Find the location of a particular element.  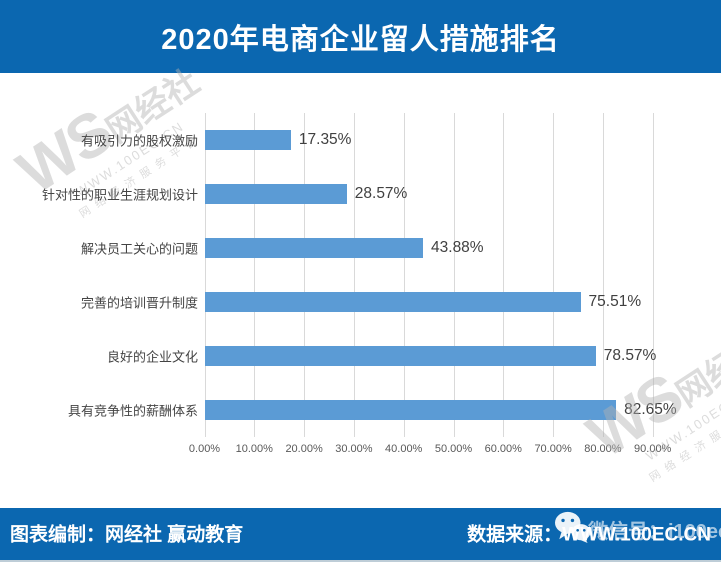

category-label: 针对性的职业生涯规划设计 is located at coordinates (119, 195).